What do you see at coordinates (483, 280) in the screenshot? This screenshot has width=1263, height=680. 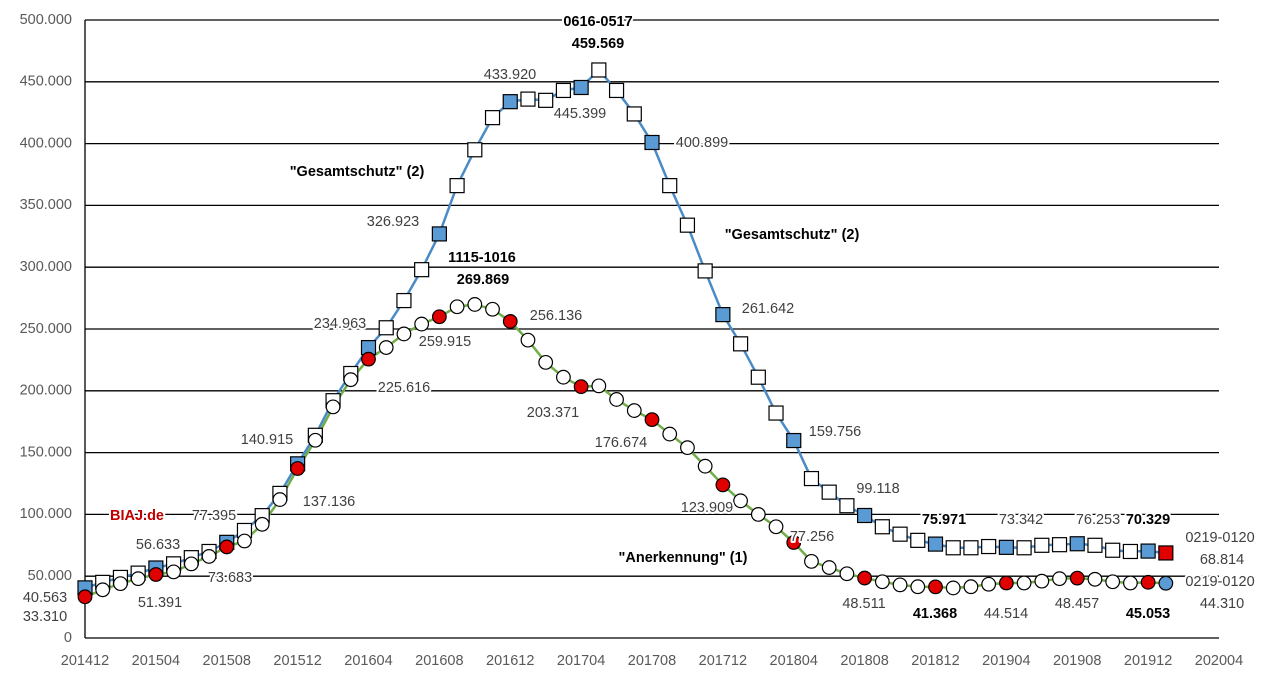 I see `data-label: 269.869` at bounding box center [483, 280].